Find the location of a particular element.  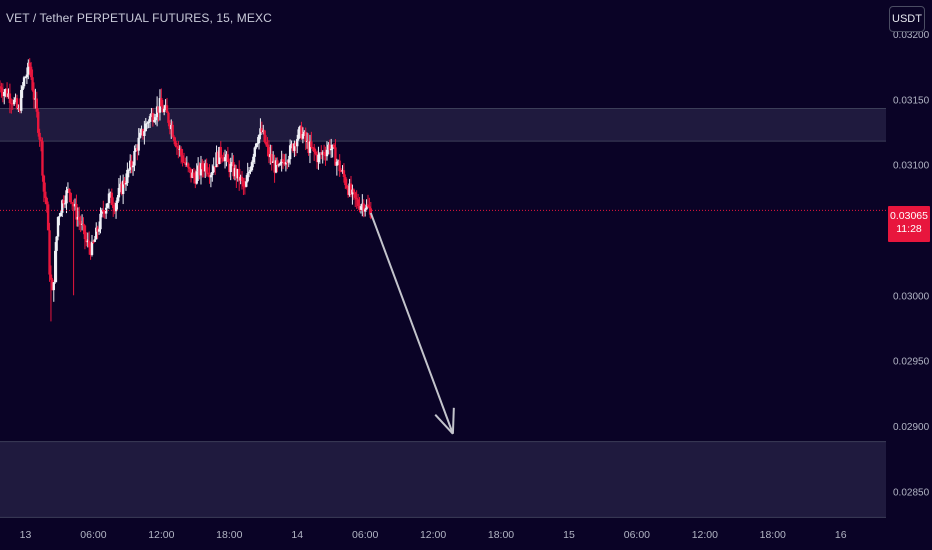

last-price-value: 0.03065 is located at coordinates (909, 216).